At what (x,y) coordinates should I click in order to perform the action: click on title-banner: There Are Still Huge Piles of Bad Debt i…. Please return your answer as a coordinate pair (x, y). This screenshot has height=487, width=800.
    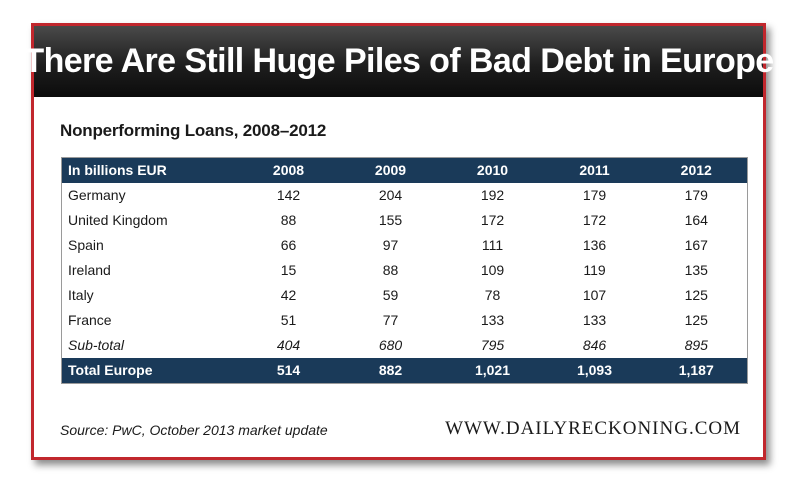
    Looking at the image, I should click on (398, 61).